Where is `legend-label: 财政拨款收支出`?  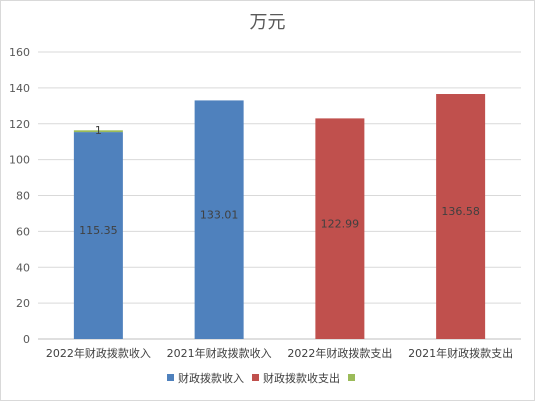
legend-label: 财政拨款收支出 is located at coordinates (301, 378).